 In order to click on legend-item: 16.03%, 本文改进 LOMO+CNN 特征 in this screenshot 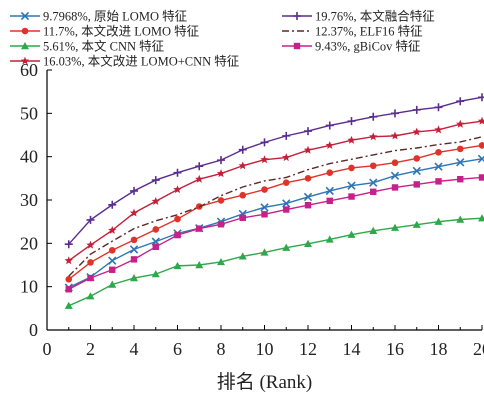, I will do `click(125, 61)`.